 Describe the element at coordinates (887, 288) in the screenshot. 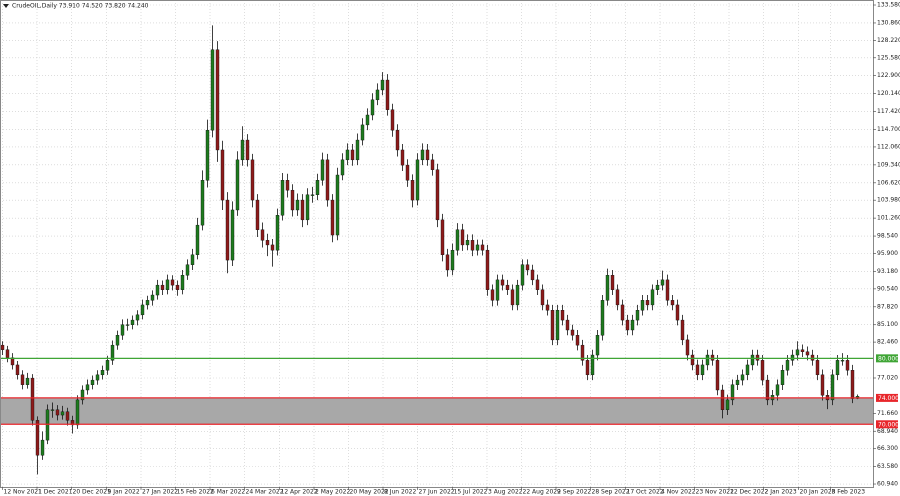

I see `y-tick-label: 90.540` at that location.